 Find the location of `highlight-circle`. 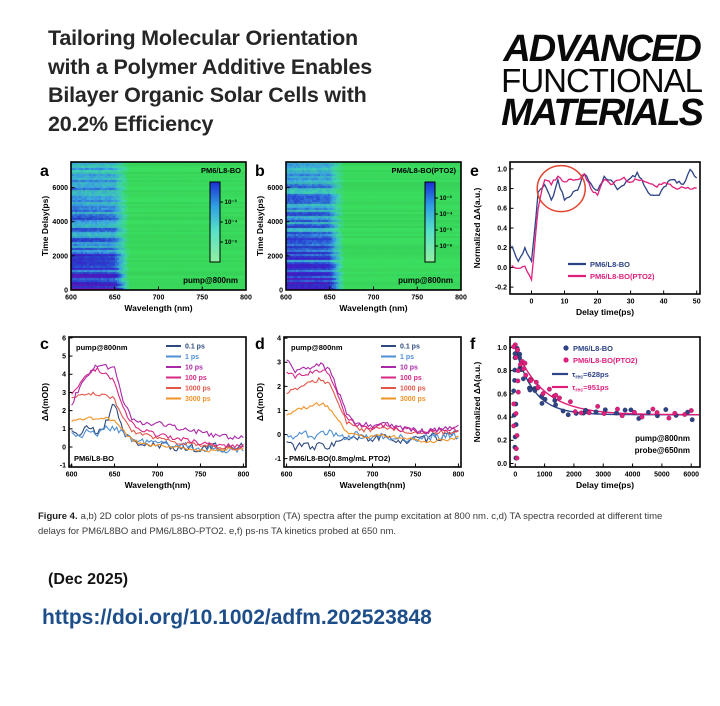

highlight-circle is located at coordinates (561, 189).